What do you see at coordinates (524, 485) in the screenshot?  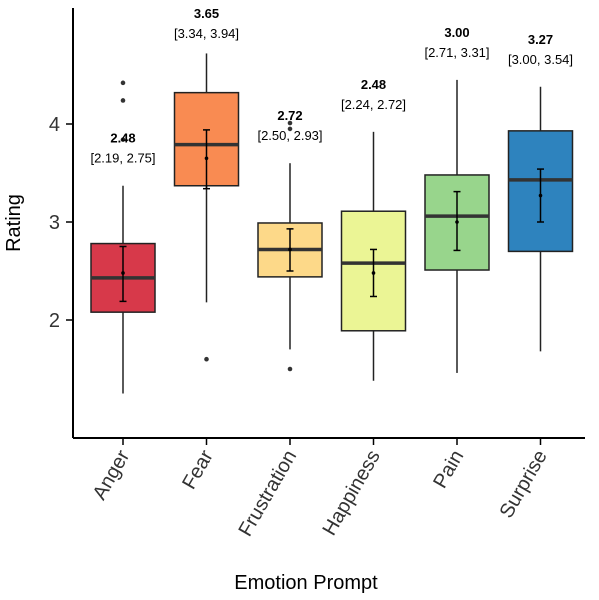 I see `x-tick-label-surprise: Surprise` at bounding box center [524, 485].